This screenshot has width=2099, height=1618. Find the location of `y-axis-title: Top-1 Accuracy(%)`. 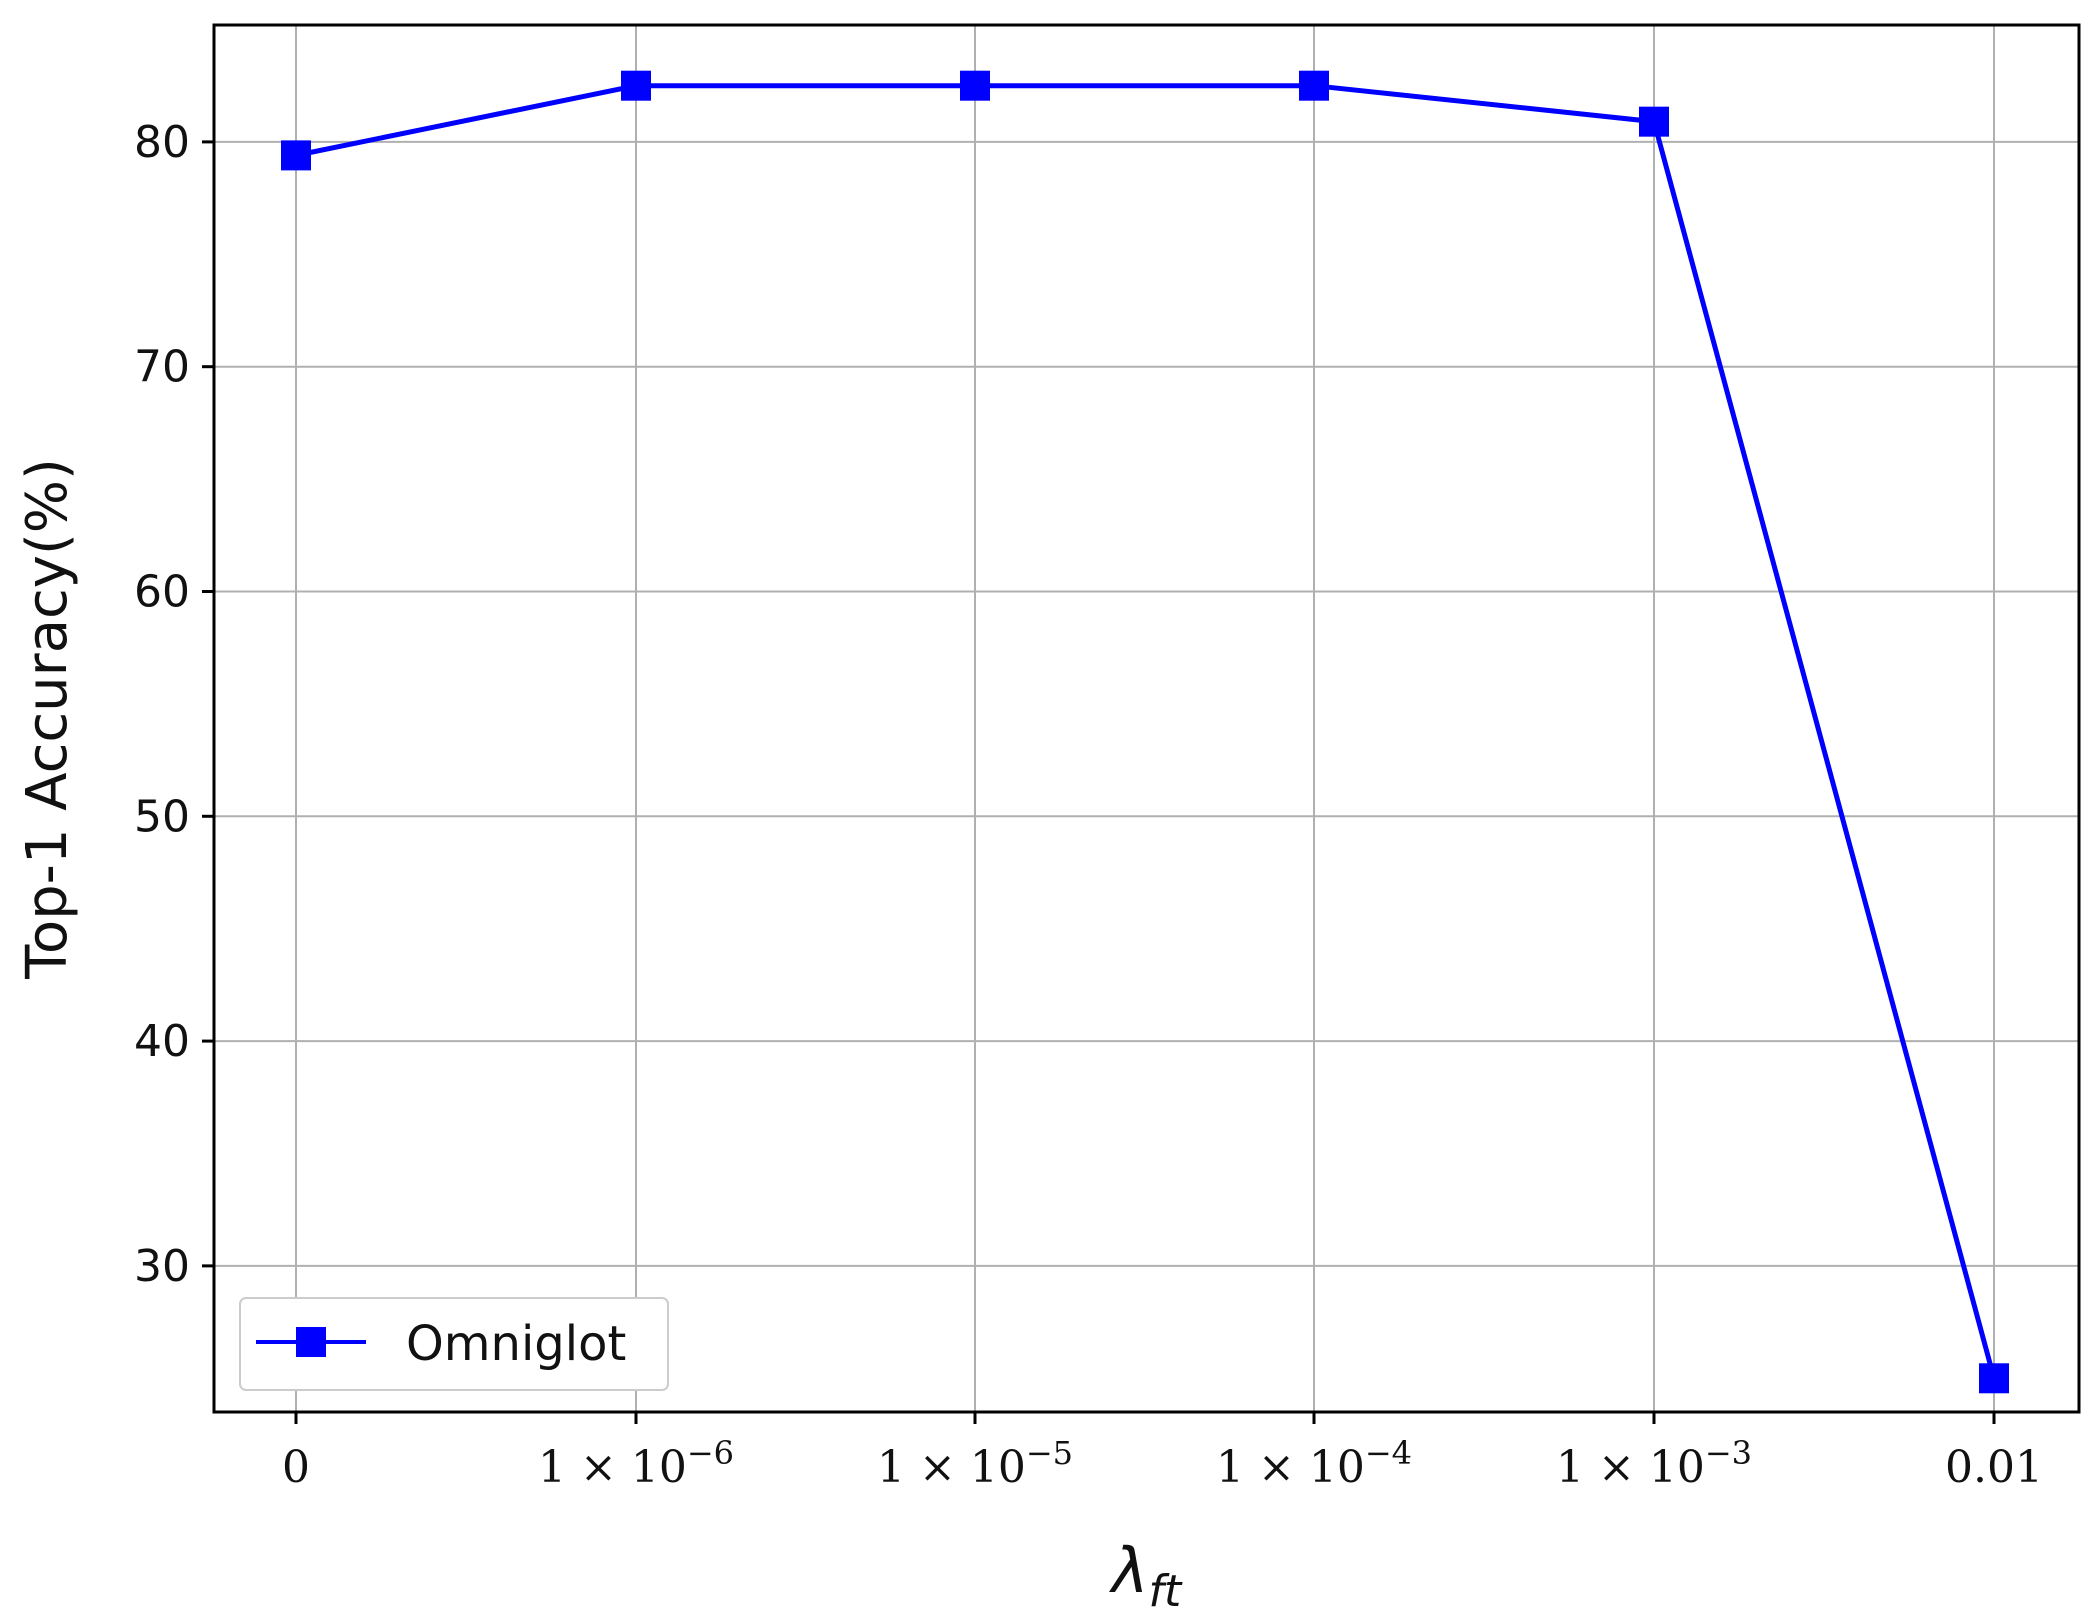

y-axis-title: Top-1 Accuracy(%) is located at coordinates (47, 719).